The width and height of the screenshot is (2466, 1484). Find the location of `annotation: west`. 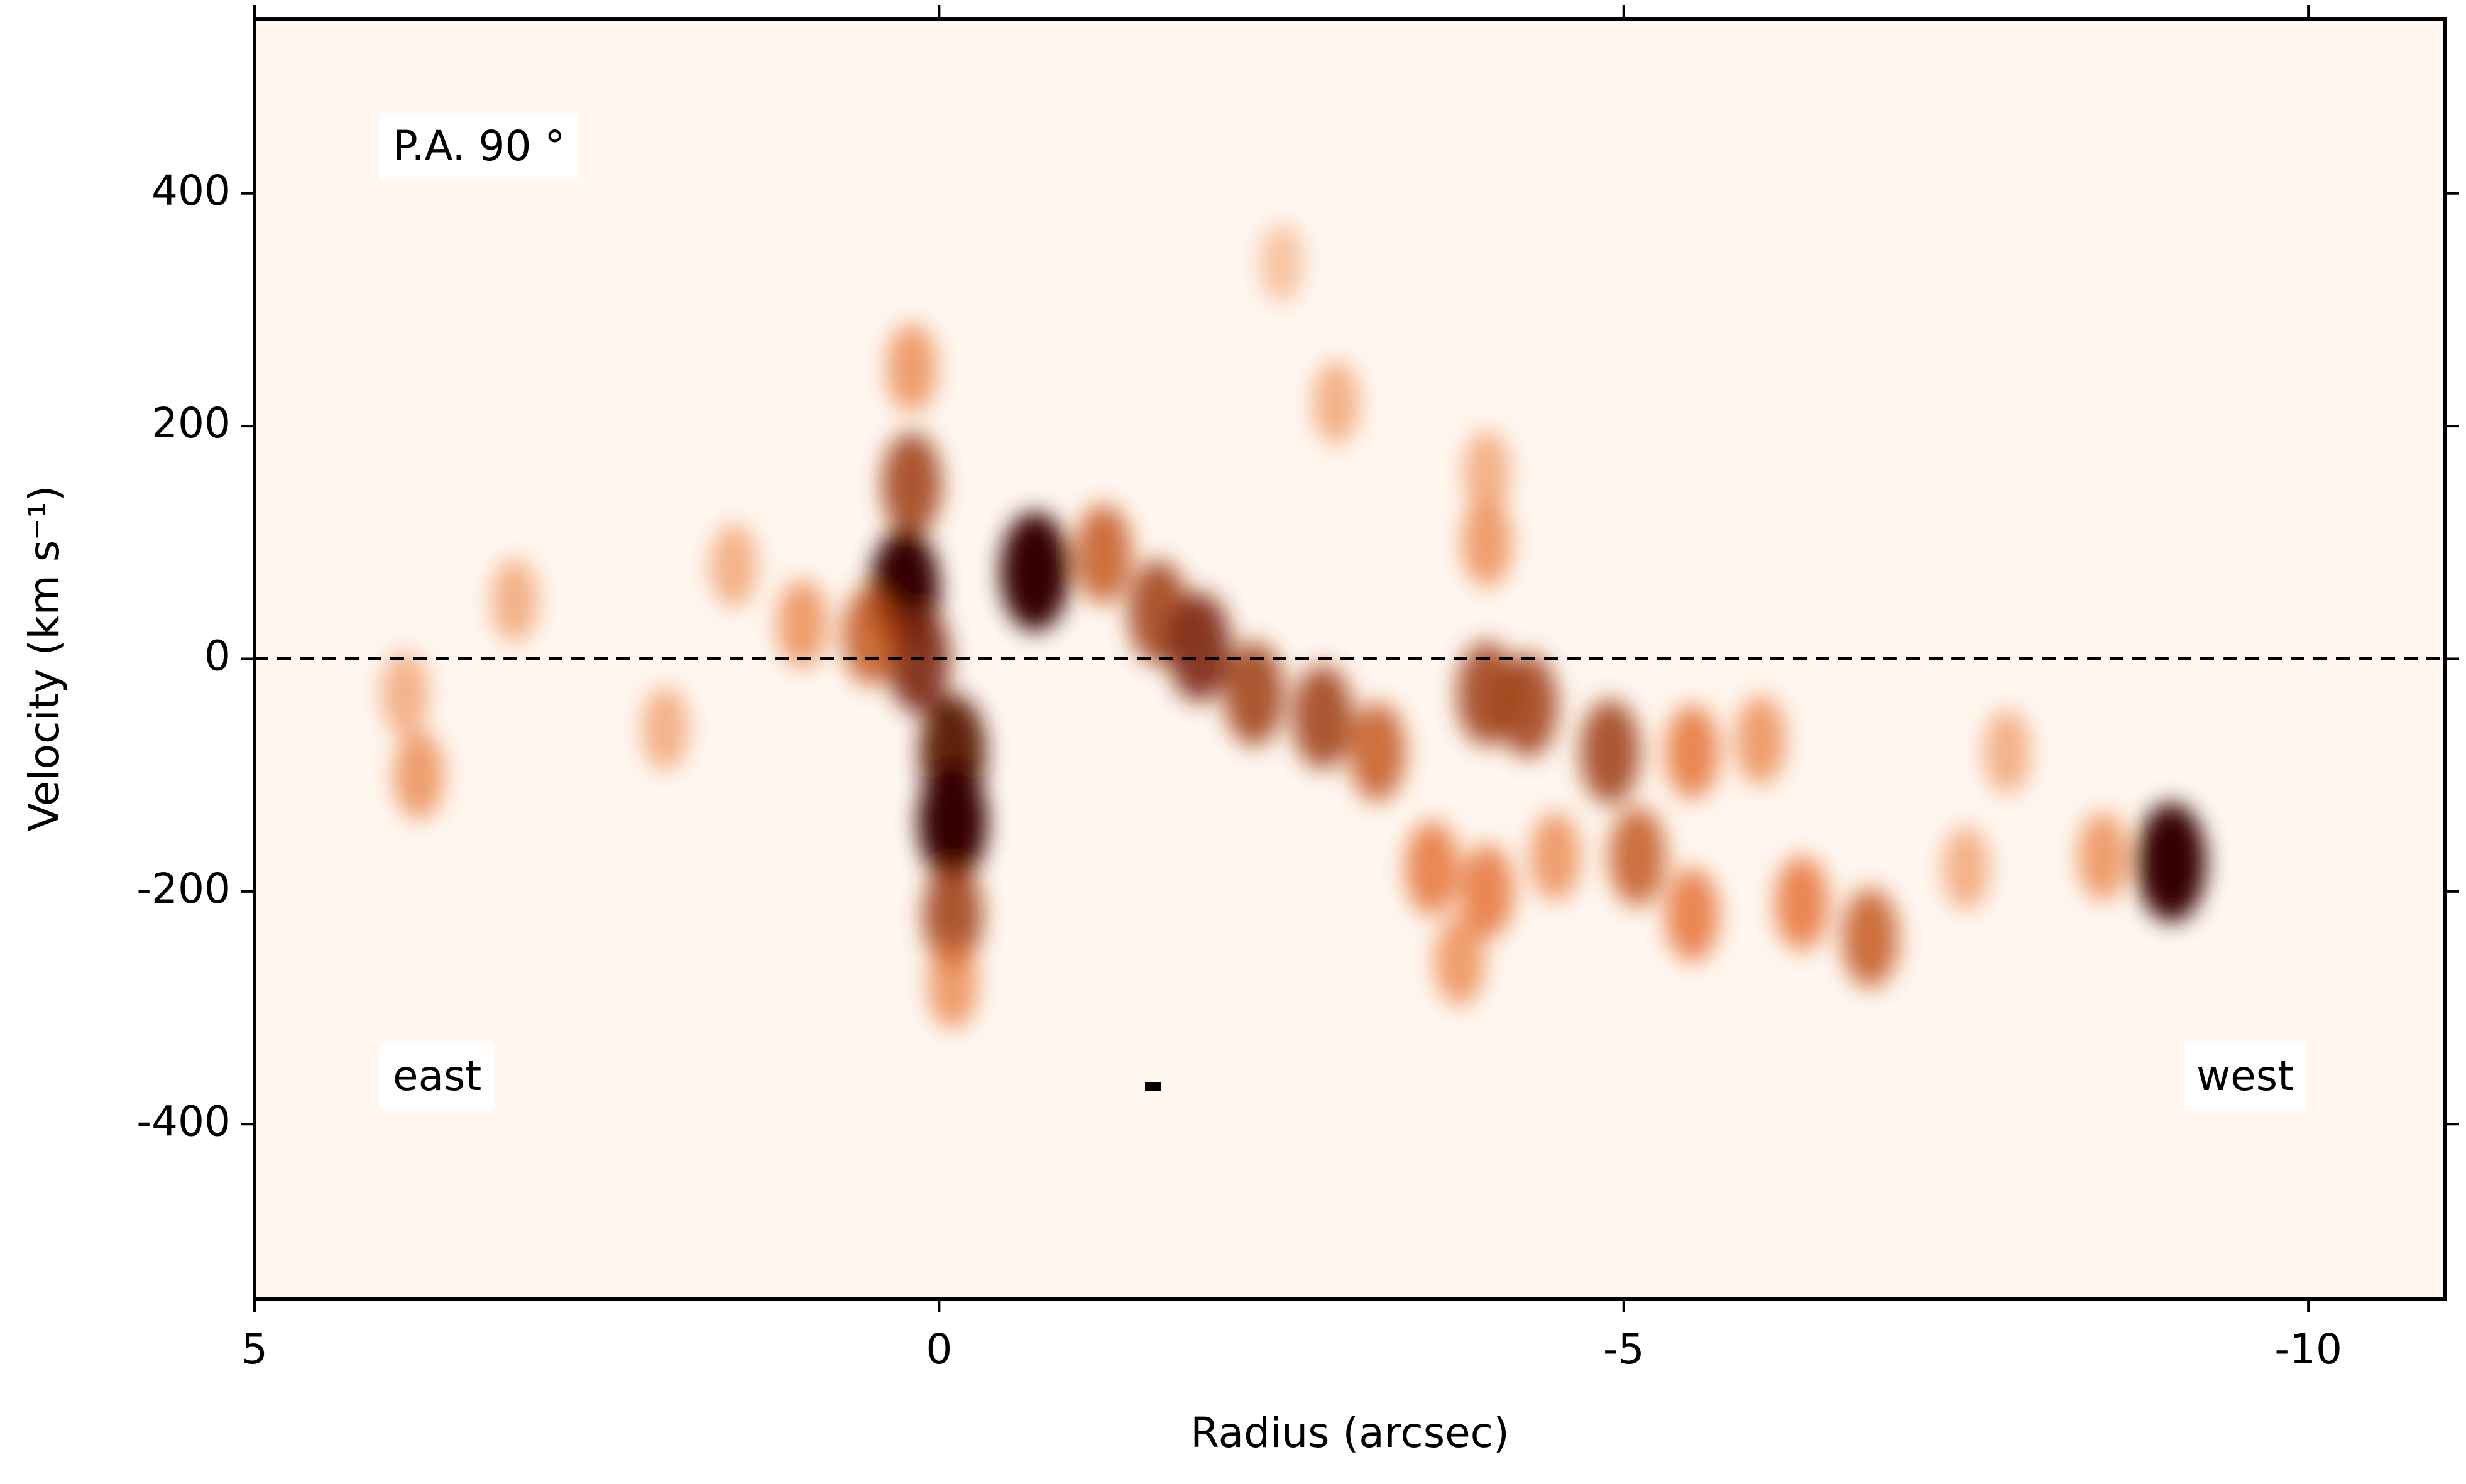

annotation: west is located at coordinates (2245, 1076).